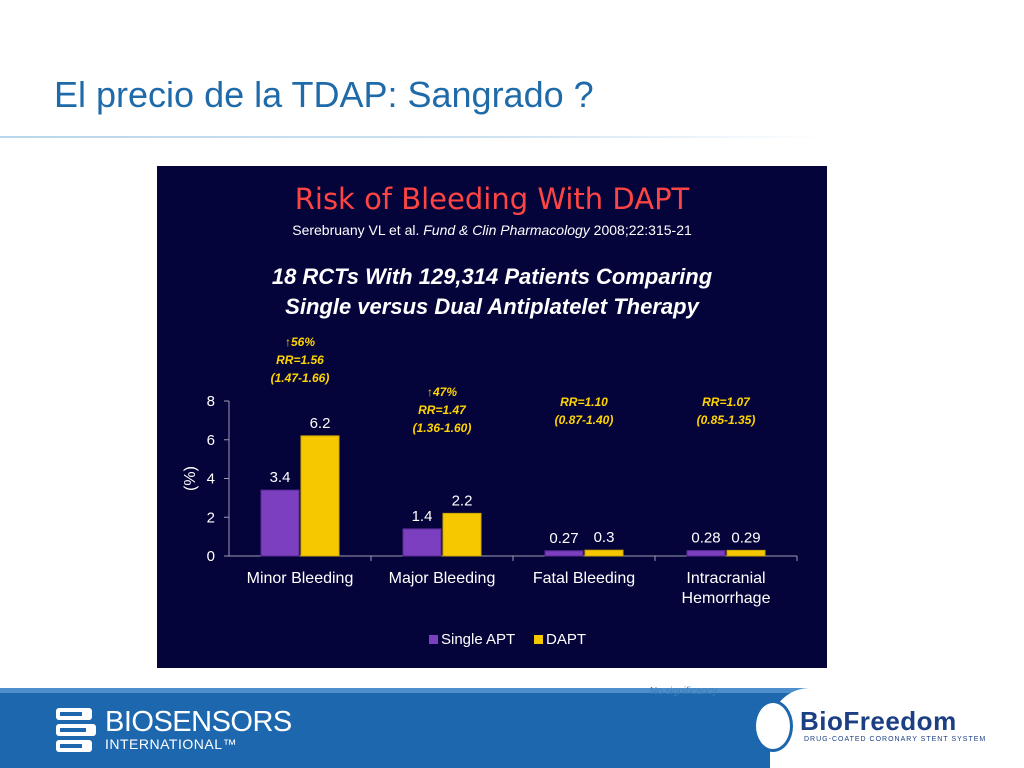  What do you see at coordinates (280, 477) in the screenshot?
I see `bar-value-label: 3.4` at bounding box center [280, 477].